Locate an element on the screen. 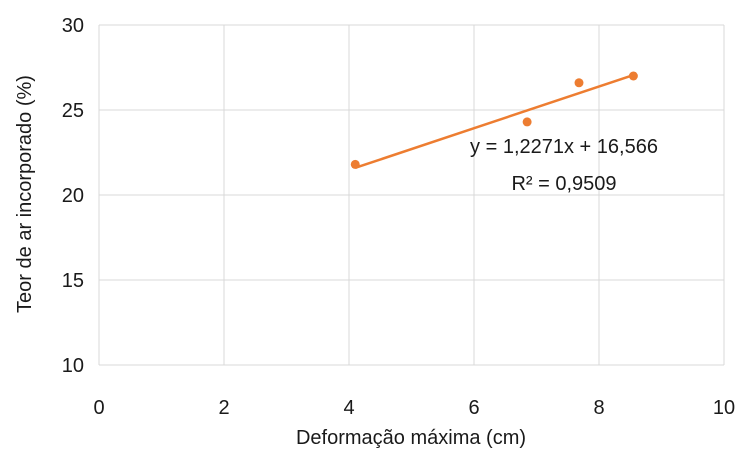  x-tick-label: 2 is located at coordinates (223, 408).